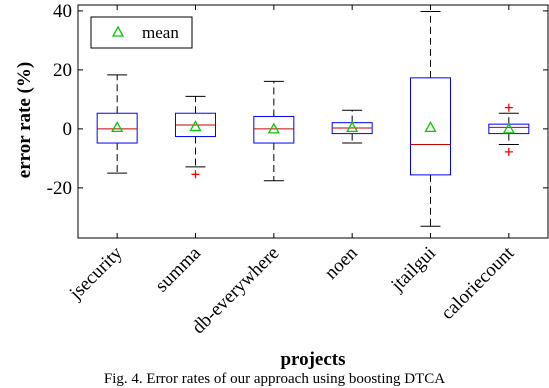 The width and height of the screenshot is (549, 388). Describe the element at coordinates (62, 11) in the screenshot. I see `y-tick-label: 40` at that location.